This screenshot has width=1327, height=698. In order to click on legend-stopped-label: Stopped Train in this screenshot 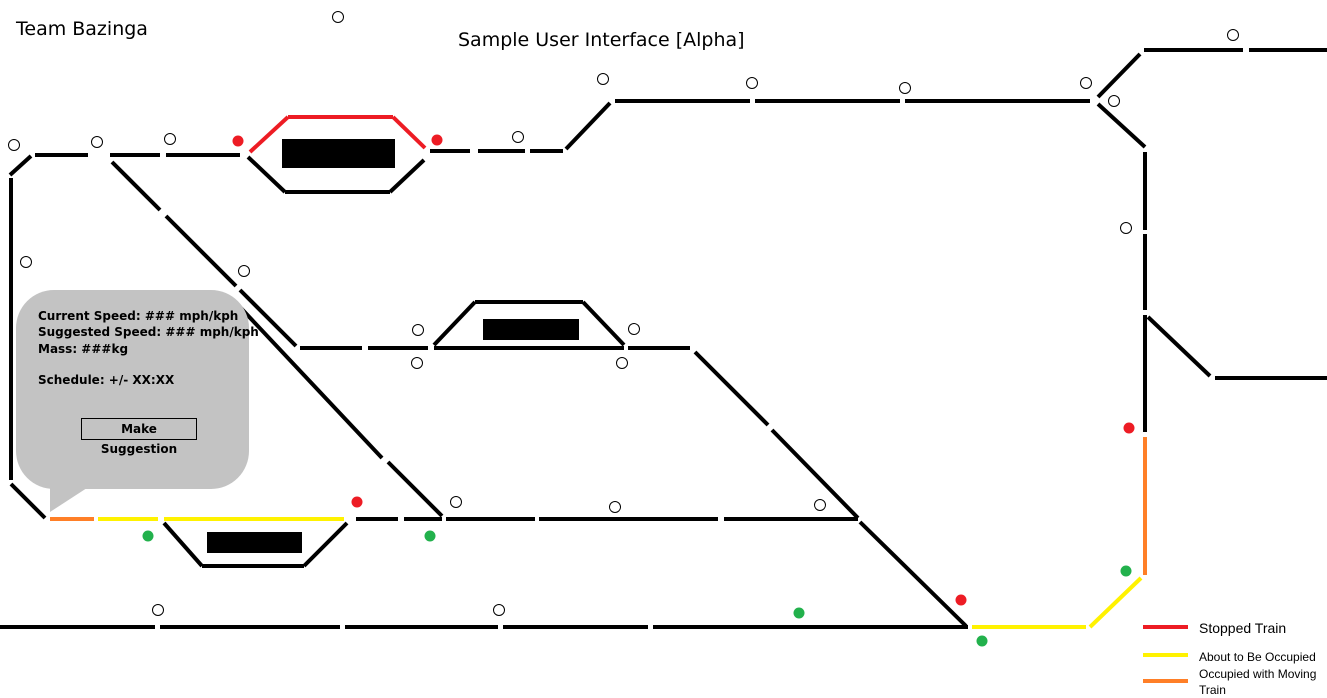, I will do `click(1243, 628)`.